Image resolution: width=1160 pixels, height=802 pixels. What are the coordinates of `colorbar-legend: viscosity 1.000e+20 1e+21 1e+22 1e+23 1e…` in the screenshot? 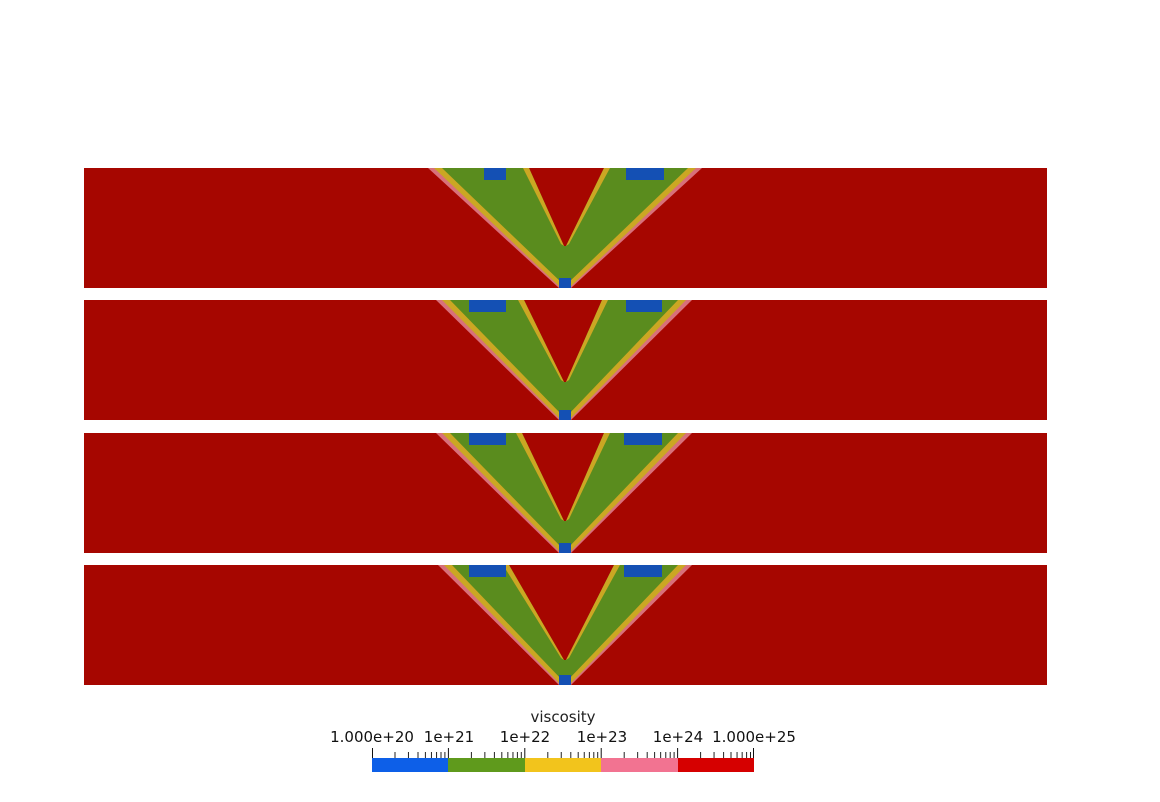 It's located at (580, 750).